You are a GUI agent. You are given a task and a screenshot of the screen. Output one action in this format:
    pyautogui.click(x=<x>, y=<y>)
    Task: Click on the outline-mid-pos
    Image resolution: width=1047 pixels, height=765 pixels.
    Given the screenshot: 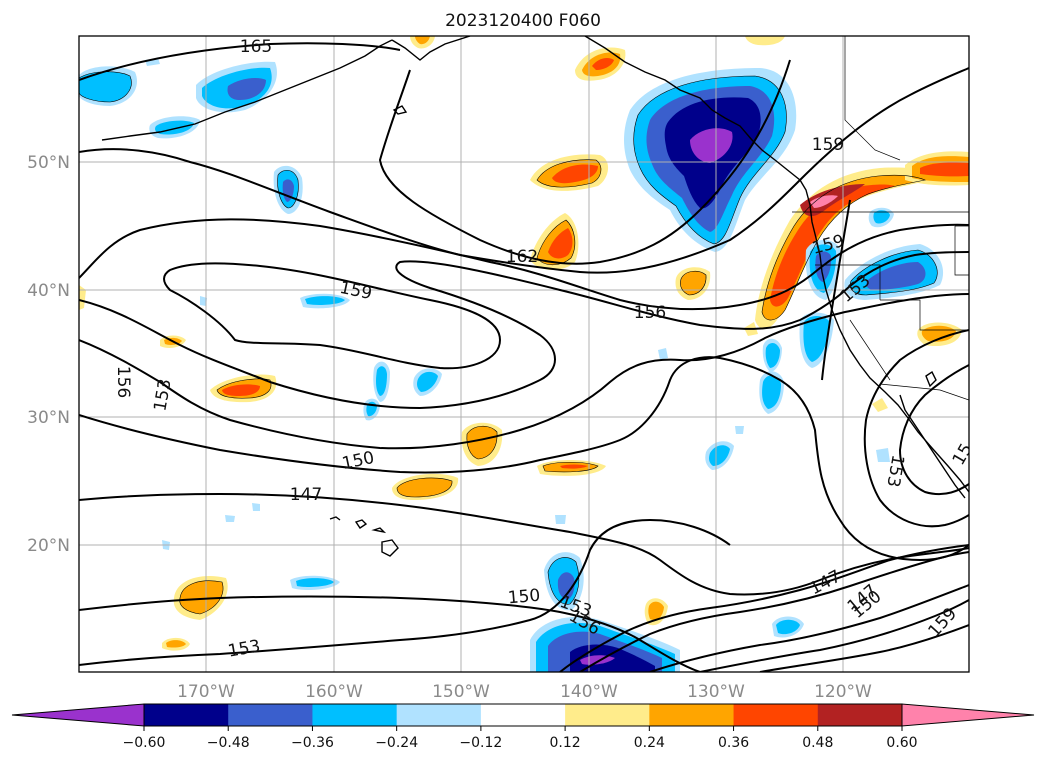 What is the action you would take?
    pyautogui.click(x=569, y=173)
    